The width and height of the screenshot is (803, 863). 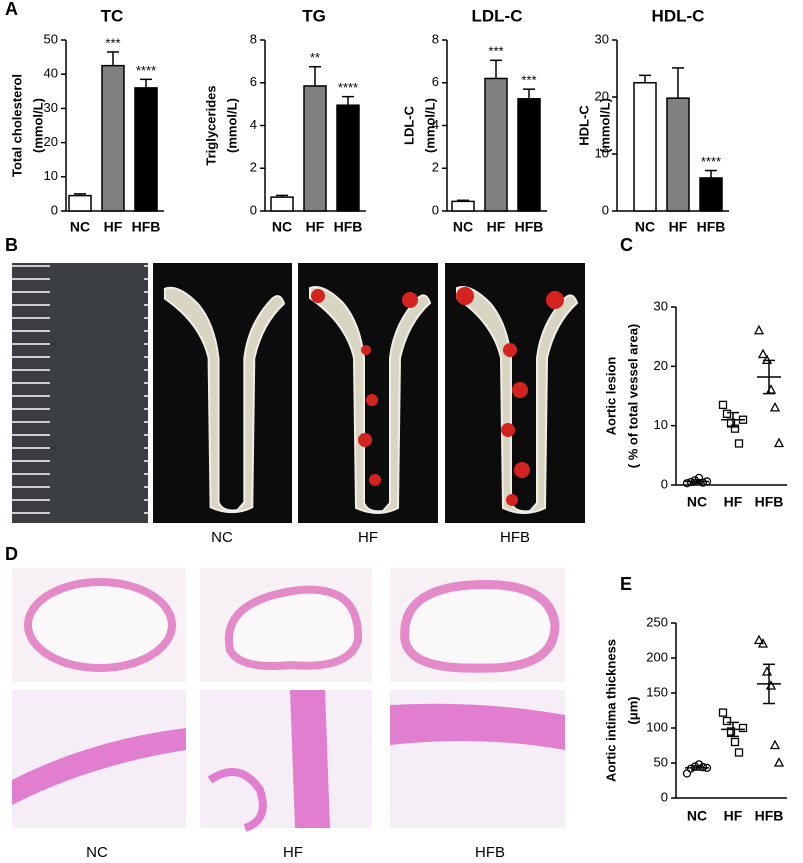 What do you see at coordinates (408, 125) in the screenshot?
I see `y-axis-label: LDL-C` at bounding box center [408, 125].